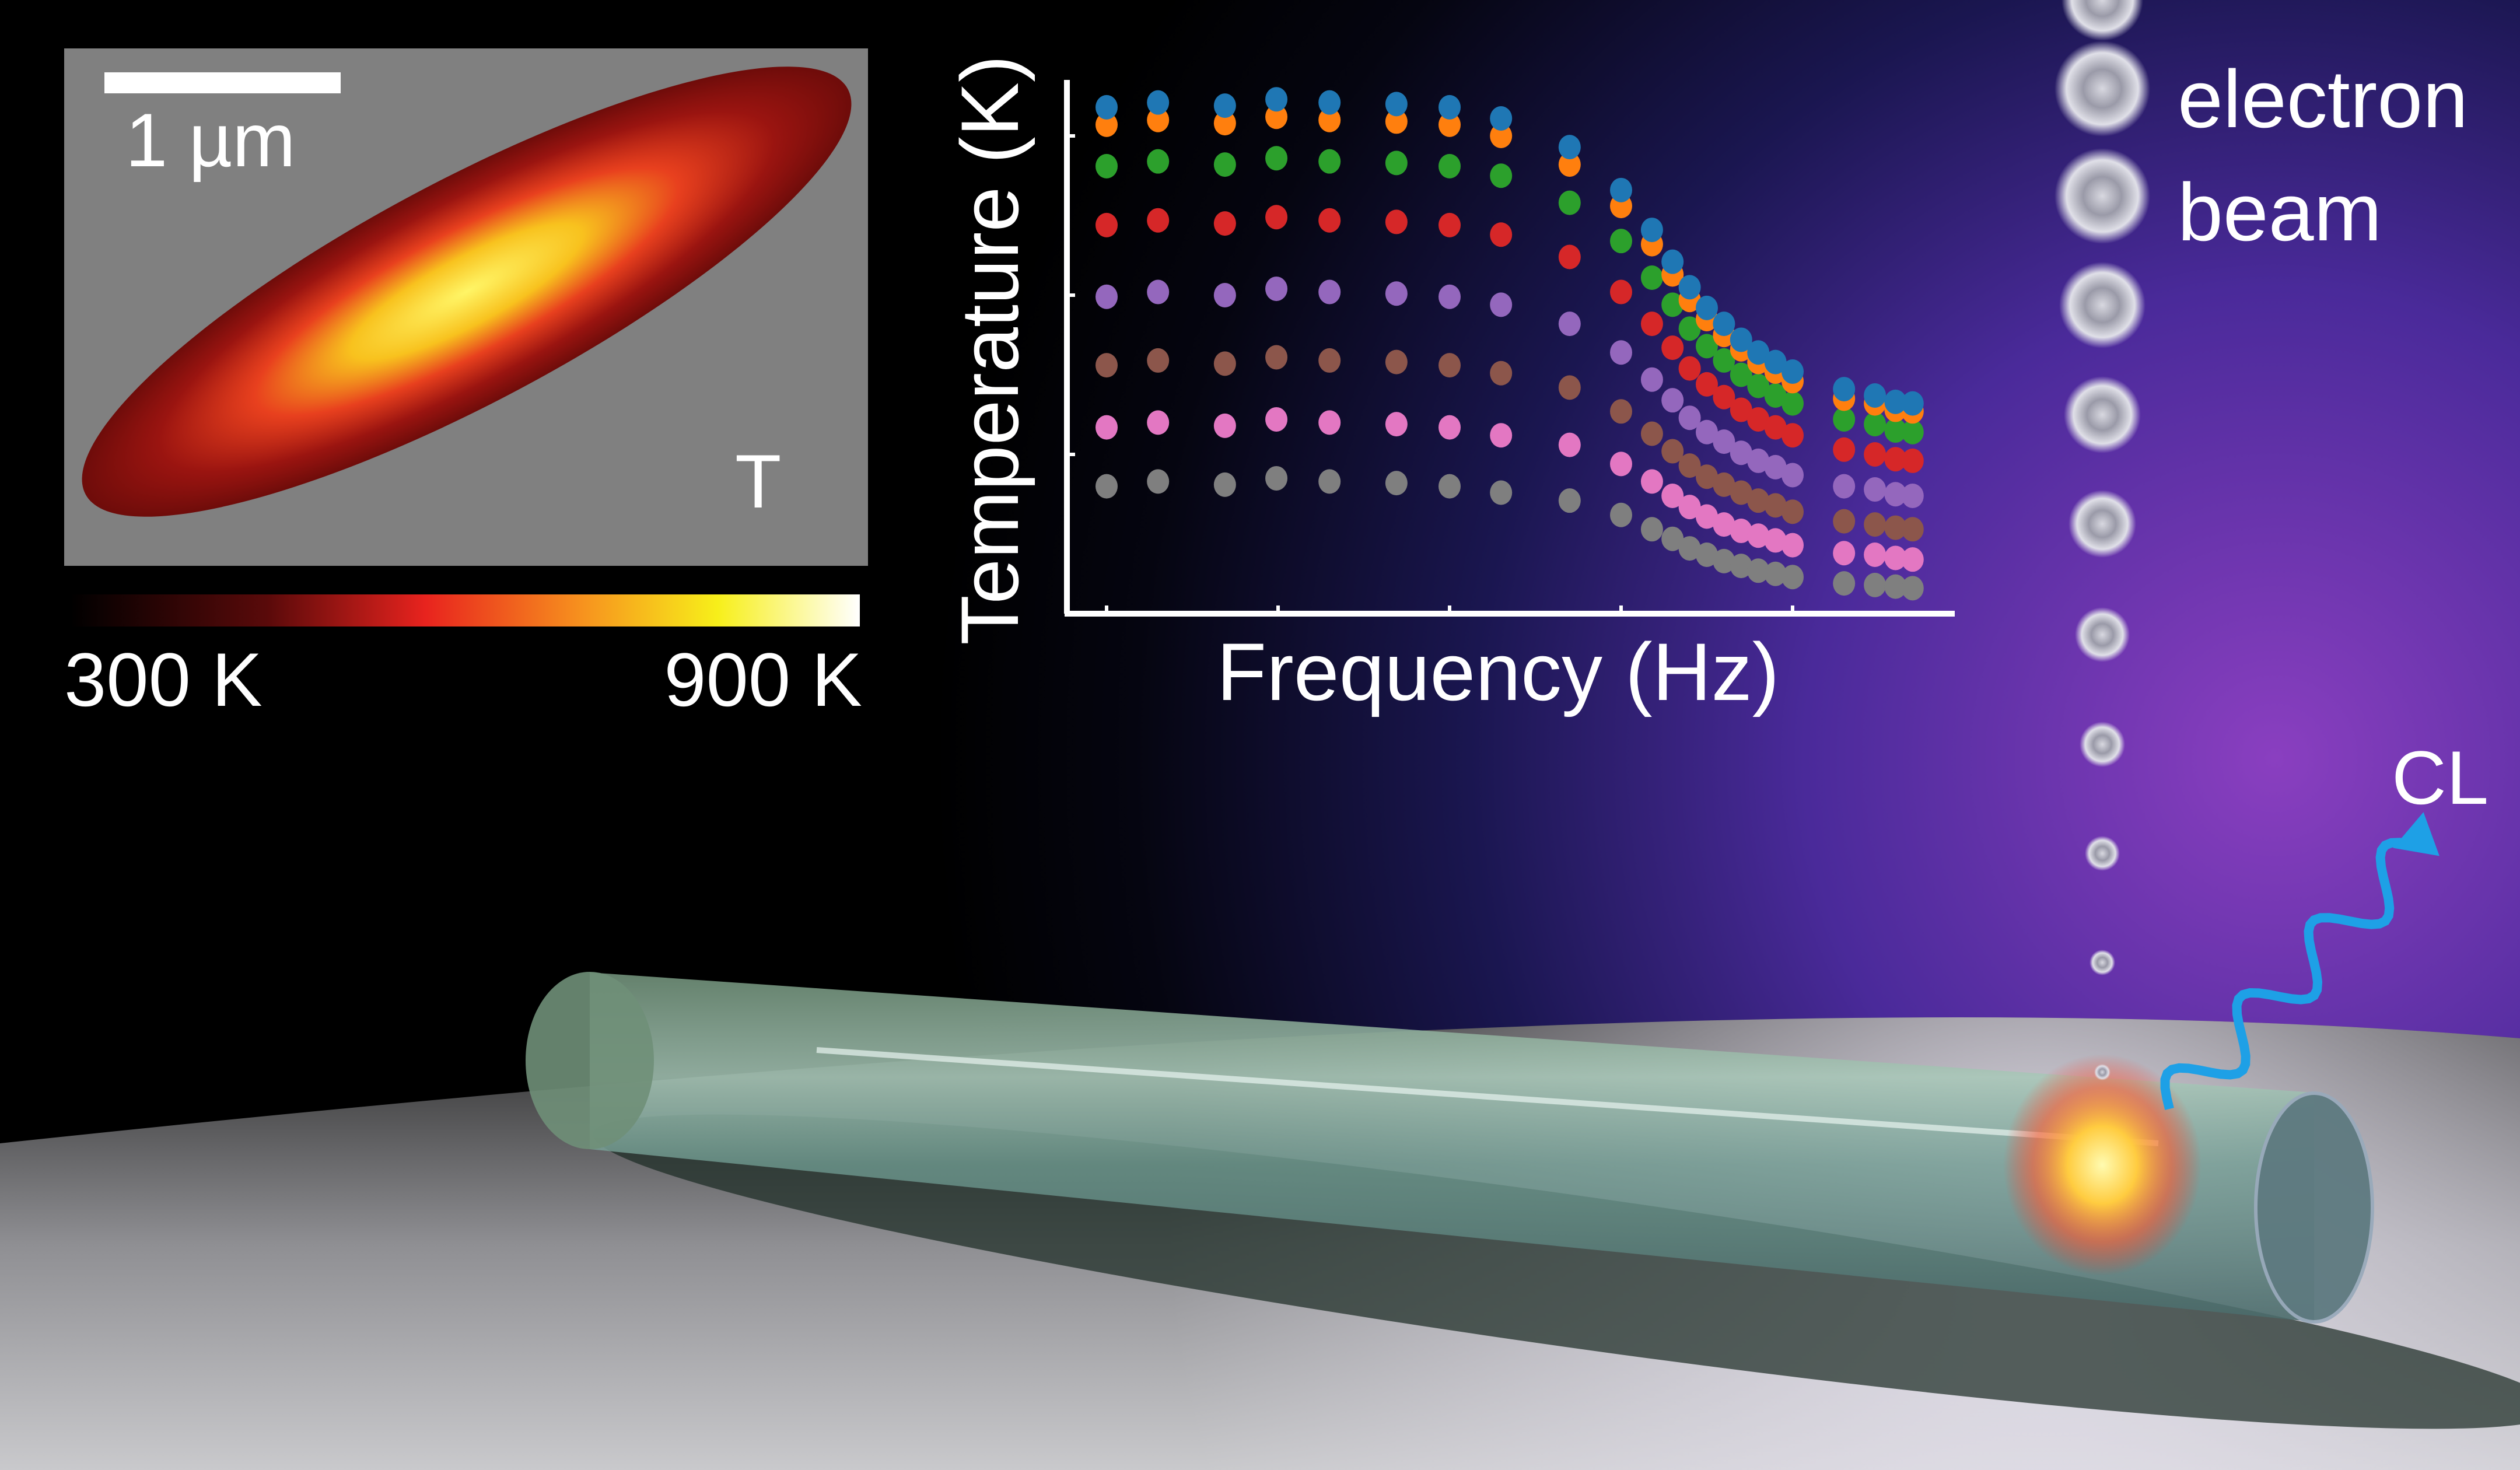  What do you see at coordinates (2440, 778) in the screenshot?
I see `cl-label: CL` at bounding box center [2440, 778].